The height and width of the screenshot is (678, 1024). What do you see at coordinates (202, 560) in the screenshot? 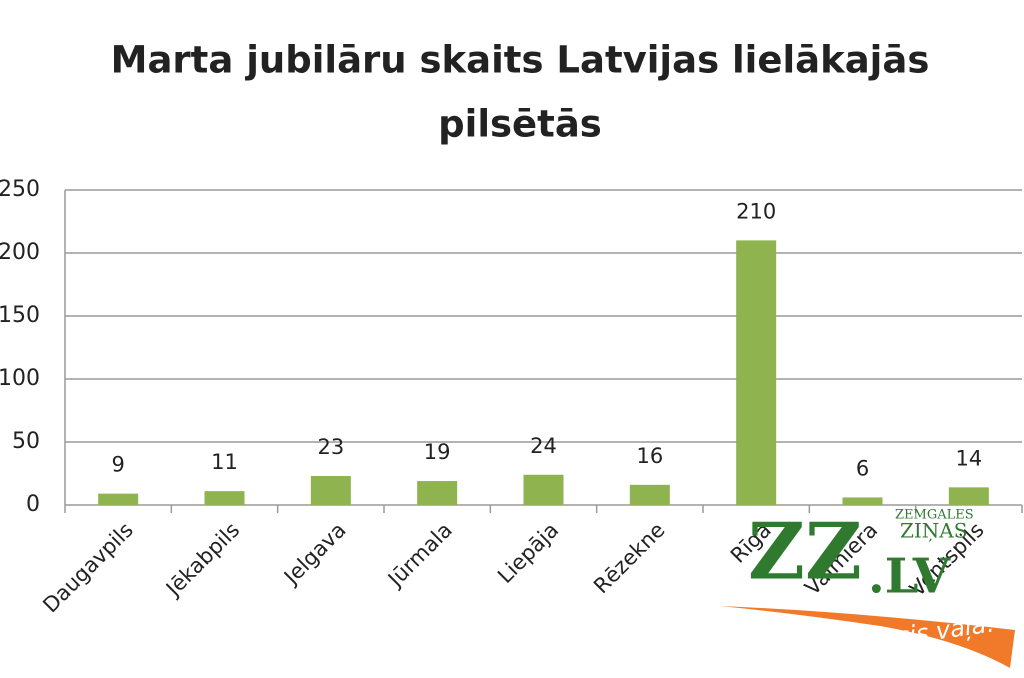
I see `x-tick-label: Jēkabpils` at bounding box center [202, 560].